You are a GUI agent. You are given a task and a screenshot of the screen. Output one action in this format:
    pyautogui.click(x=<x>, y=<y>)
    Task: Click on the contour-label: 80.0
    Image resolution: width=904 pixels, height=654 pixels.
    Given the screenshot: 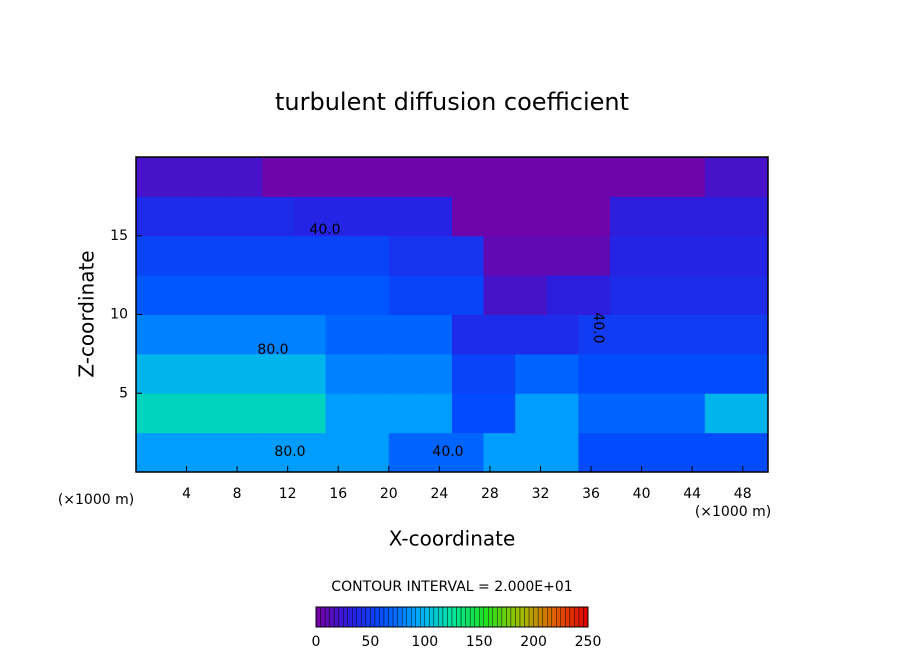 What is the action you would take?
    pyautogui.click(x=289, y=452)
    